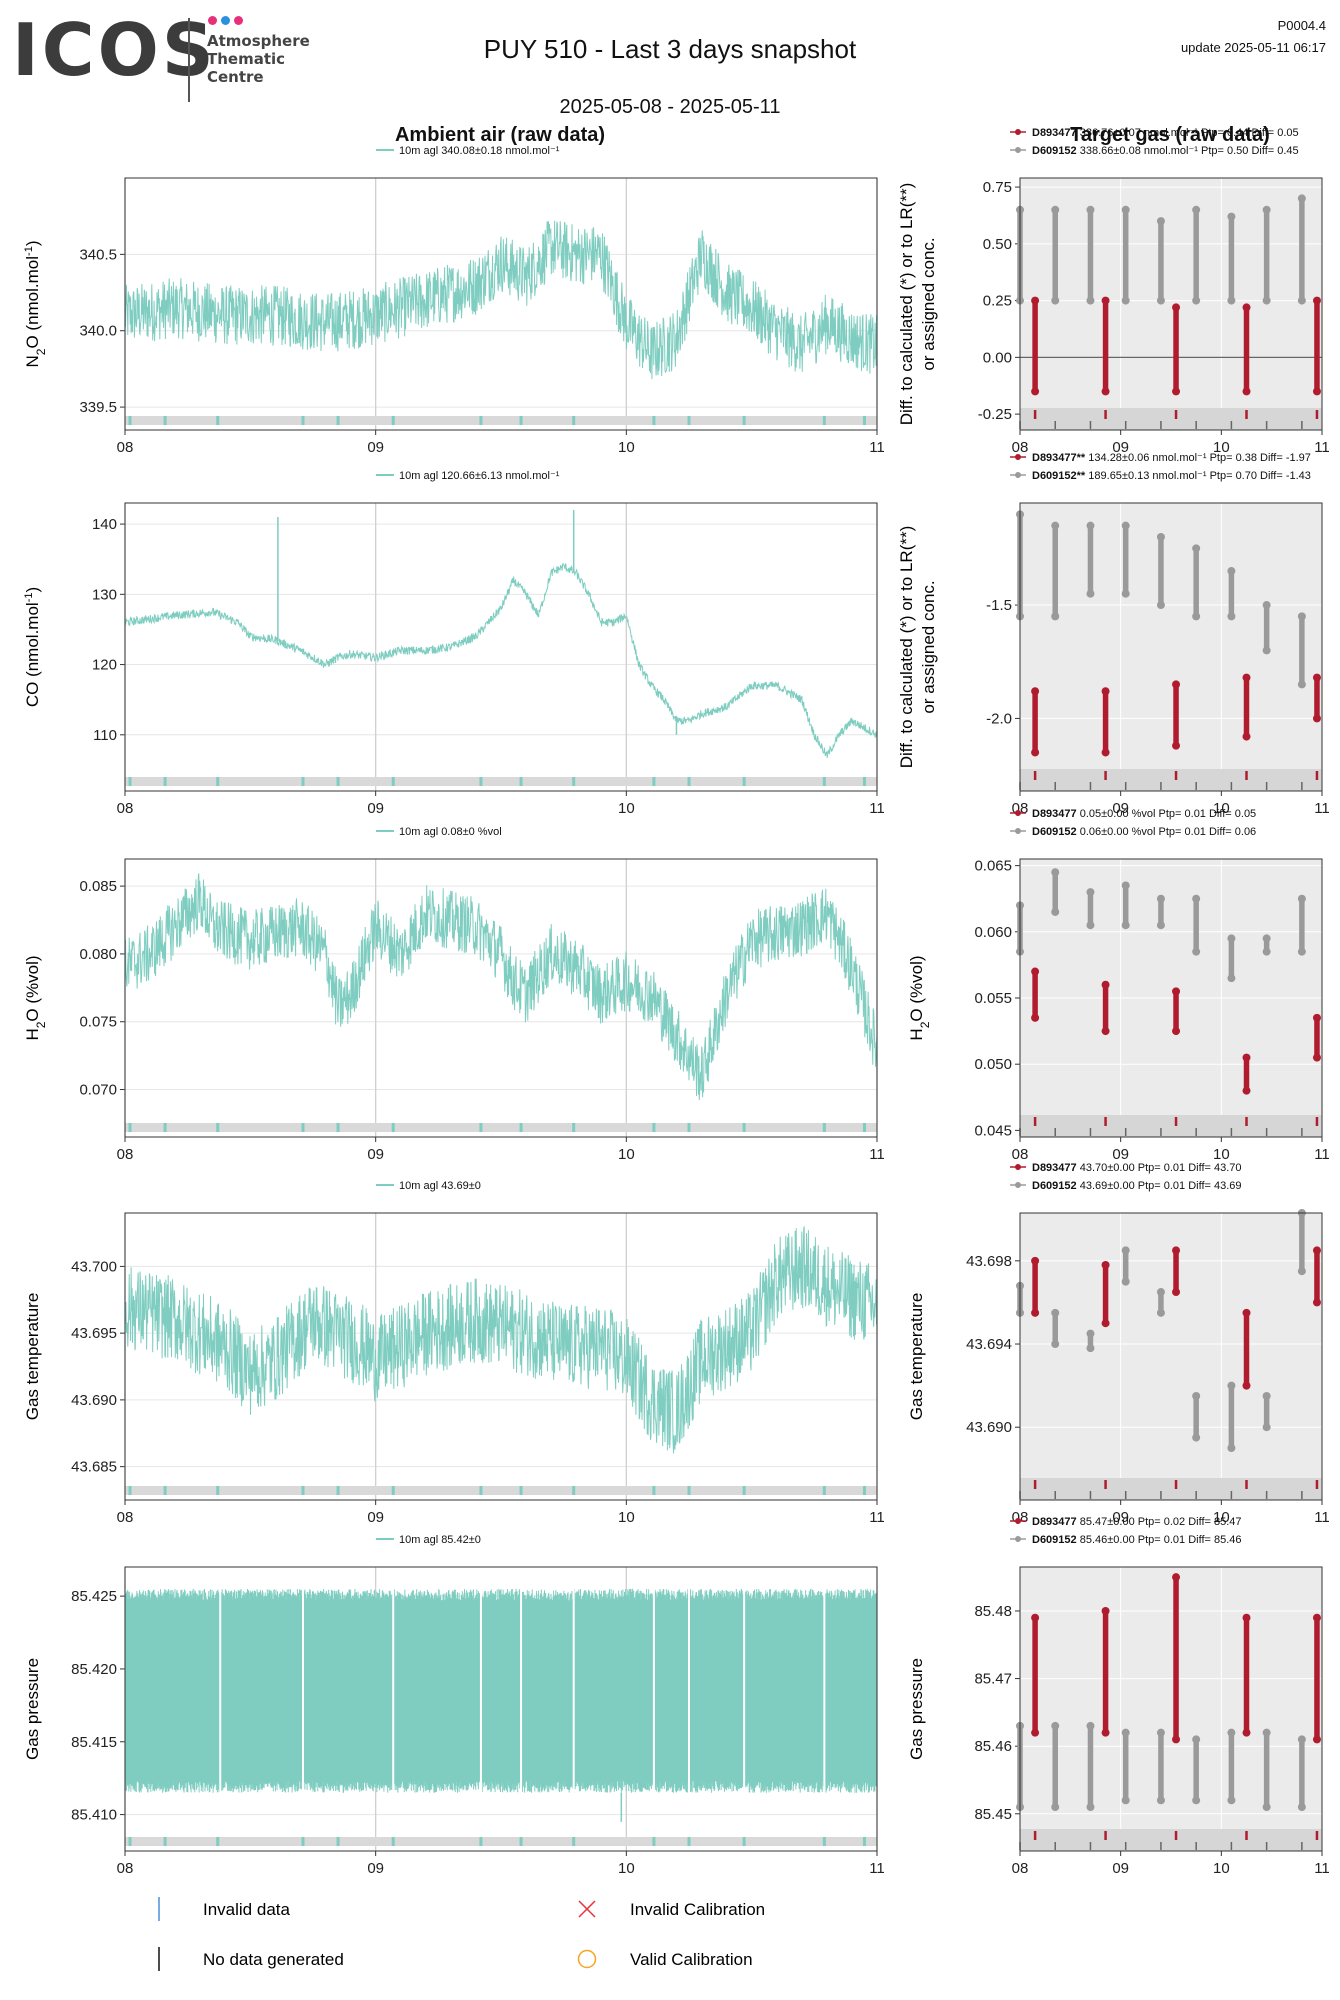 This screenshot has height=2000, width=1340. What do you see at coordinates (114, 50) in the screenshot?
I see `logo-word: ICOS` at bounding box center [114, 50].